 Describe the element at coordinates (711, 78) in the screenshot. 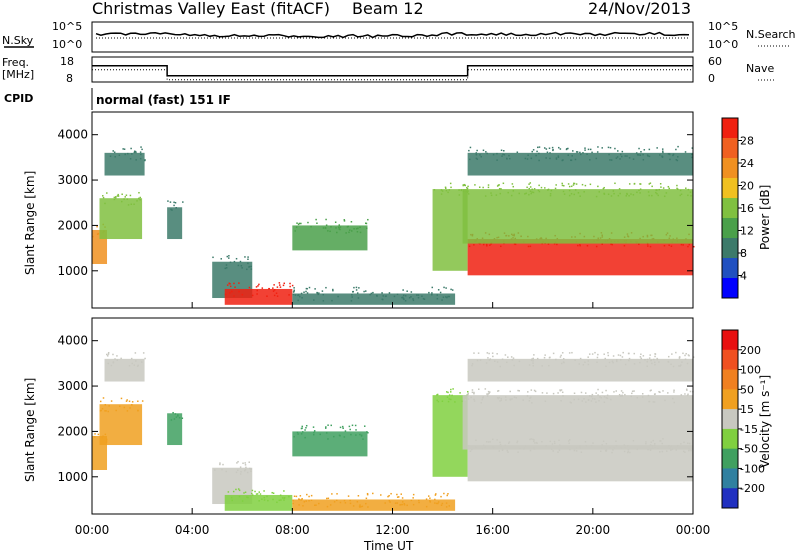

I see `nave-tick-low: 0` at that location.